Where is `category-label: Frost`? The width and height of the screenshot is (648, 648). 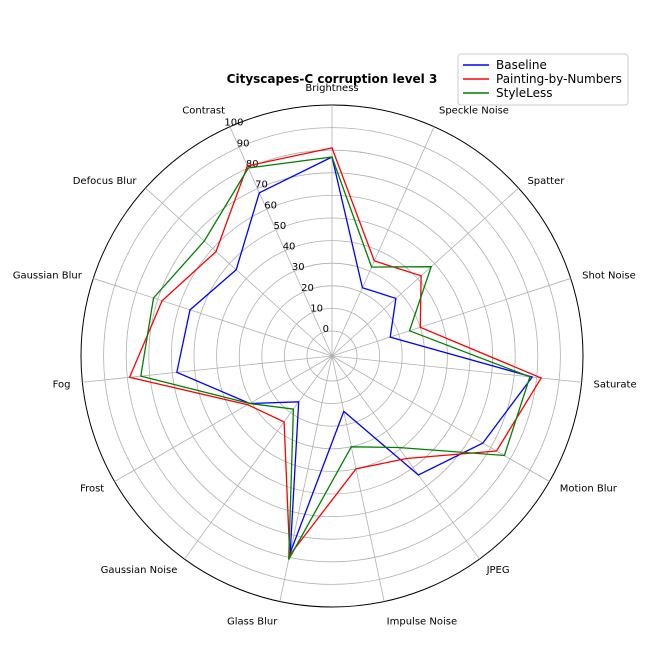 category-label: Frost is located at coordinates (92, 489).